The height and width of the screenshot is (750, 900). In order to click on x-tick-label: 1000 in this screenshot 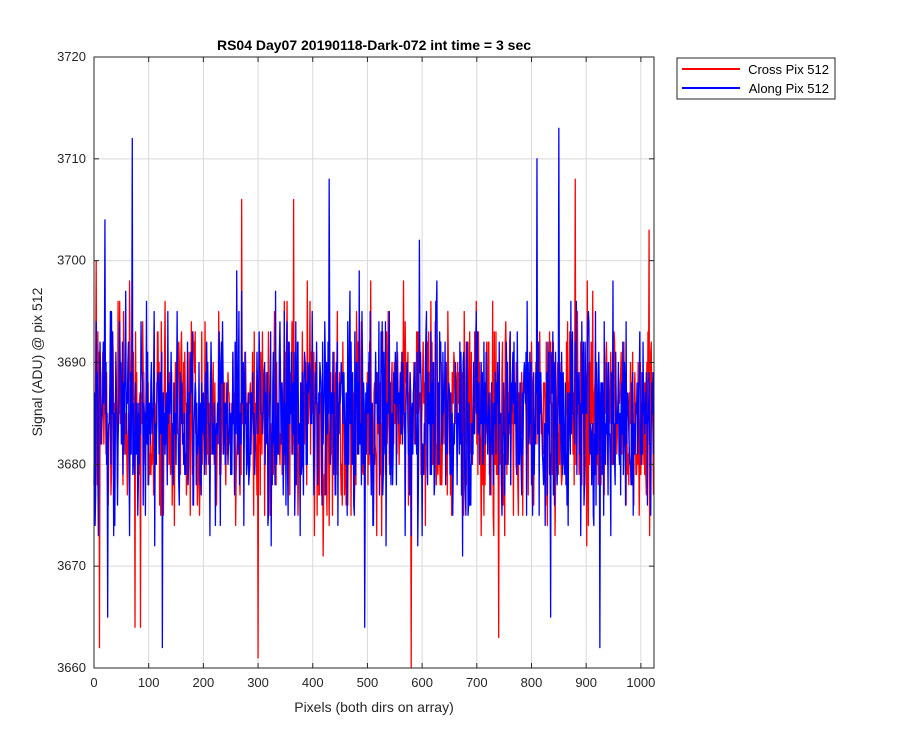, I will do `click(640, 682)`.